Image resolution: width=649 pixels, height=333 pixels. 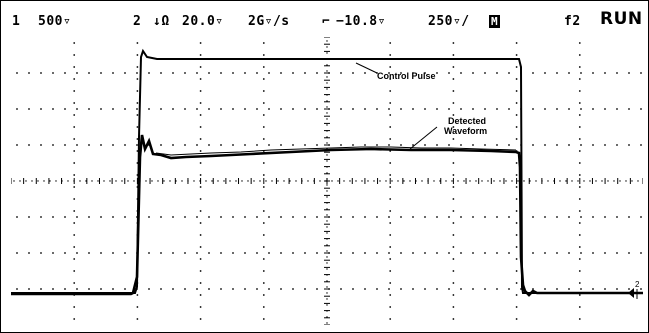 What do you see at coordinates (449, 21) in the screenshot?
I see `timebase: 250▿/` at bounding box center [449, 21].